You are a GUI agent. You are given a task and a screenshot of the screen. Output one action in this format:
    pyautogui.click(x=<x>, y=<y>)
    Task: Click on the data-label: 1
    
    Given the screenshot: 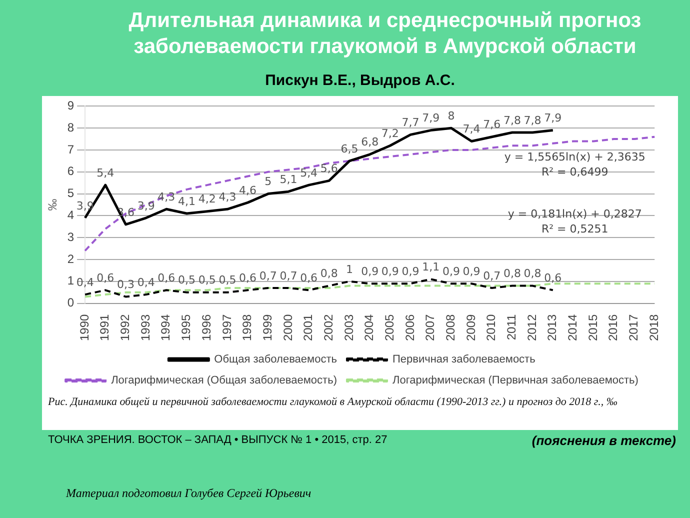 What is the action you would take?
    pyautogui.click(x=349, y=269)
    